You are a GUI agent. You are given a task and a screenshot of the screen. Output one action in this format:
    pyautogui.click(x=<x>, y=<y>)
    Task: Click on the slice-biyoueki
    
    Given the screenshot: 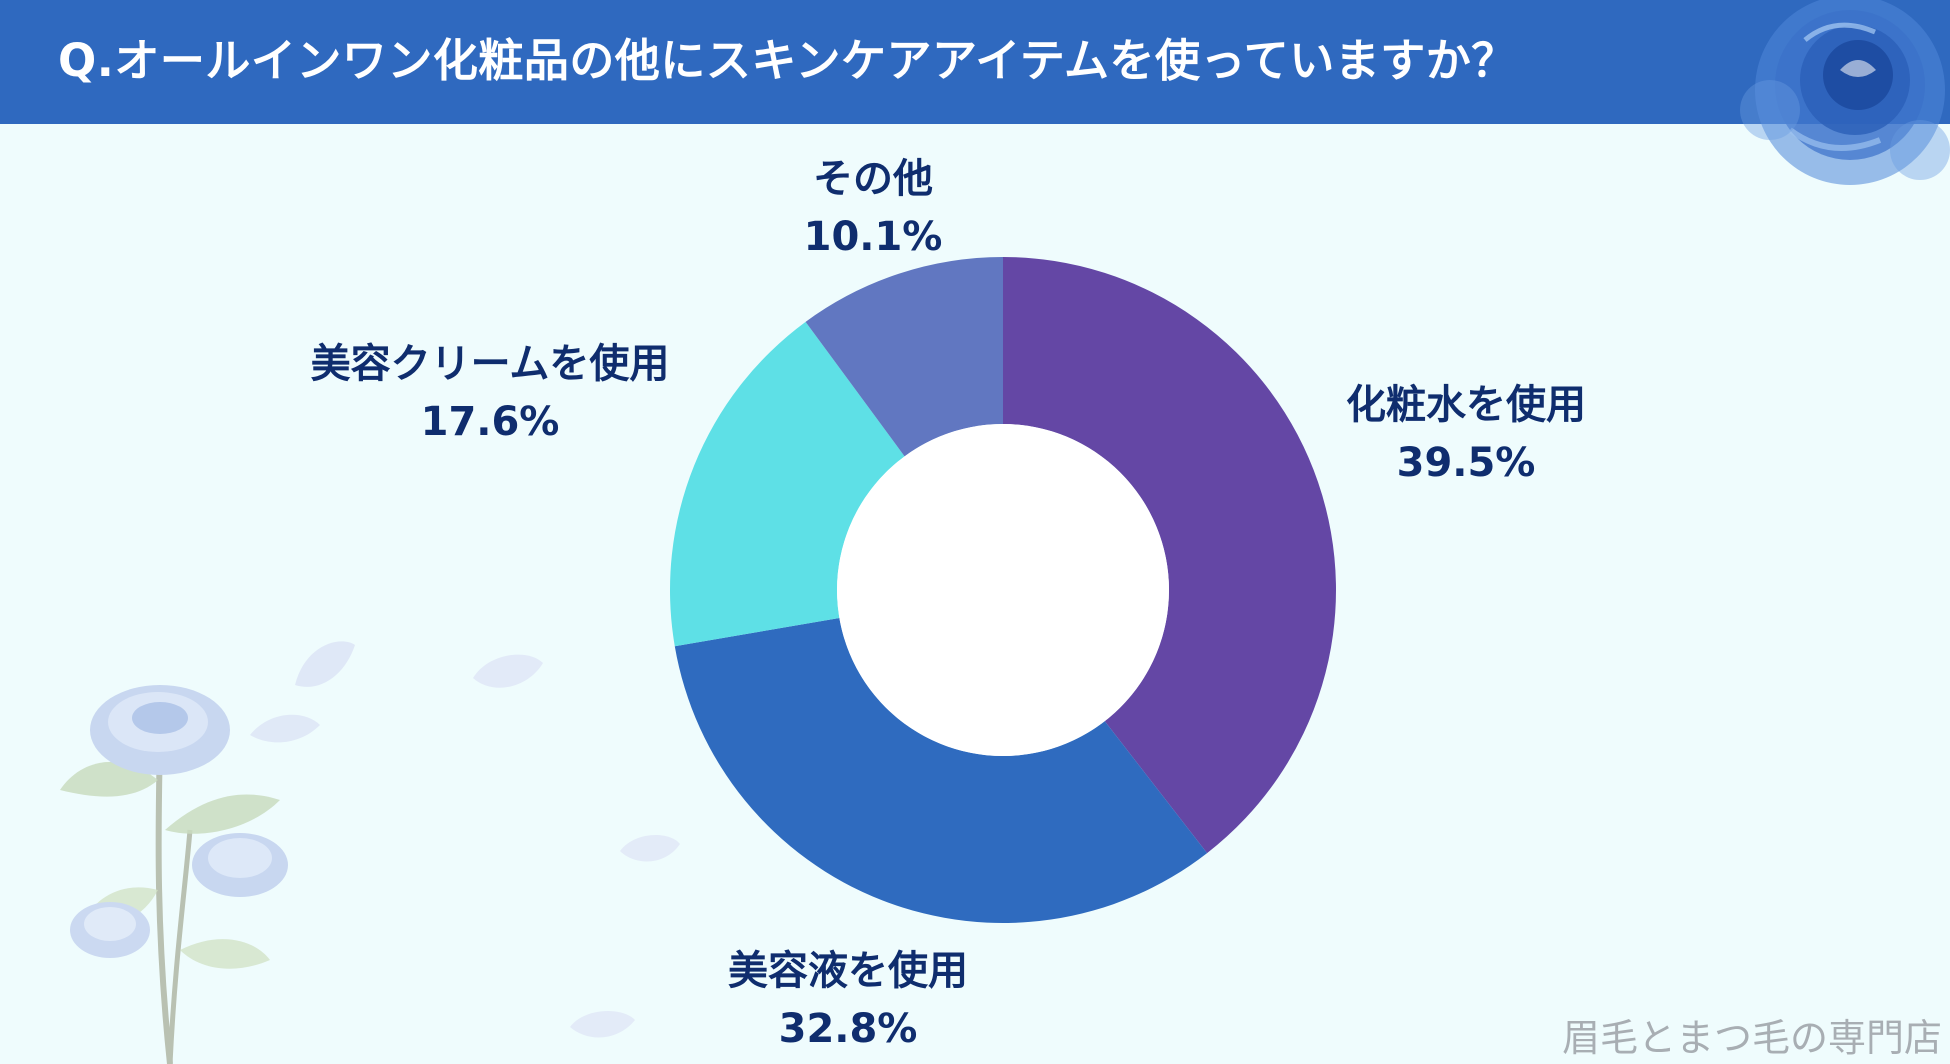 What is the action you would take?
    pyautogui.click(x=941, y=771)
    